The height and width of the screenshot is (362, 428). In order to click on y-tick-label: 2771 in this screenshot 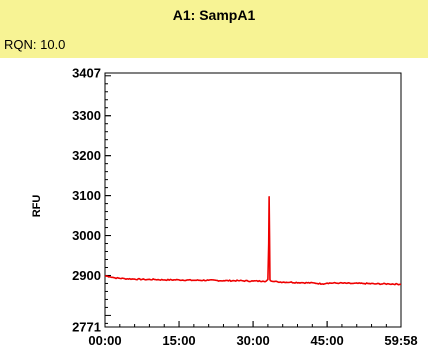, I will do `click(86, 327)`.